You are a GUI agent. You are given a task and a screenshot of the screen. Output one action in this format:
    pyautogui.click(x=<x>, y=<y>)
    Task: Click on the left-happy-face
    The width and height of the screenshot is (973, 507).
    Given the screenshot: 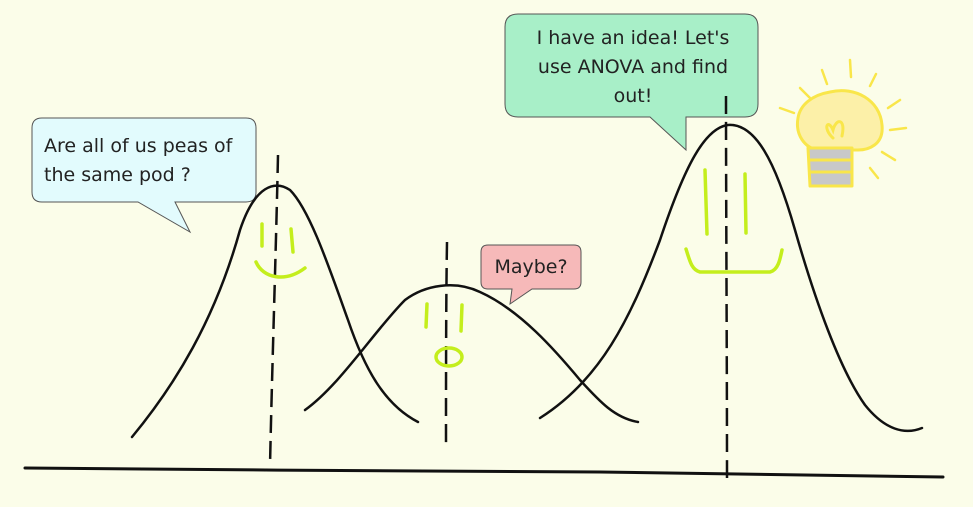 What is the action you would take?
    pyautogui.click(x=280, y=250)
    